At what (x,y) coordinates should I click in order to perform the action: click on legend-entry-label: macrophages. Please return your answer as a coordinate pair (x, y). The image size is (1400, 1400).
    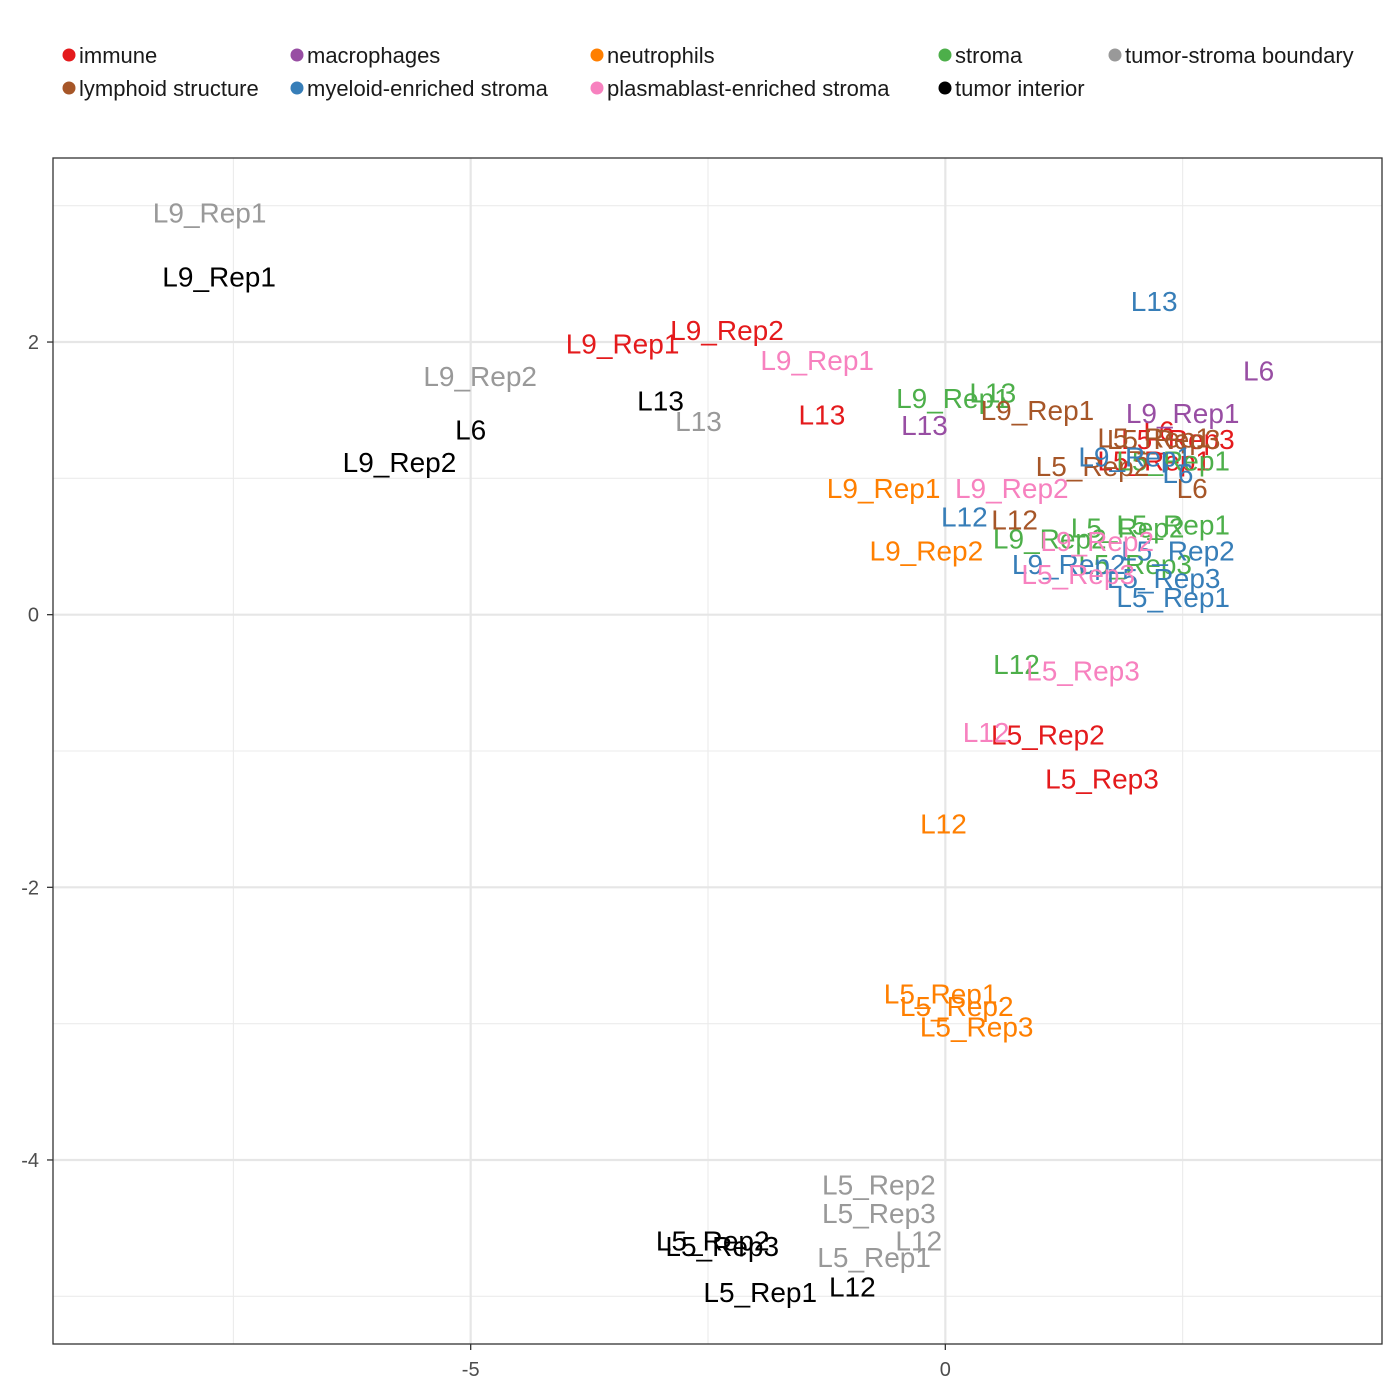
    Looking at the image, I should click on (373, 55).